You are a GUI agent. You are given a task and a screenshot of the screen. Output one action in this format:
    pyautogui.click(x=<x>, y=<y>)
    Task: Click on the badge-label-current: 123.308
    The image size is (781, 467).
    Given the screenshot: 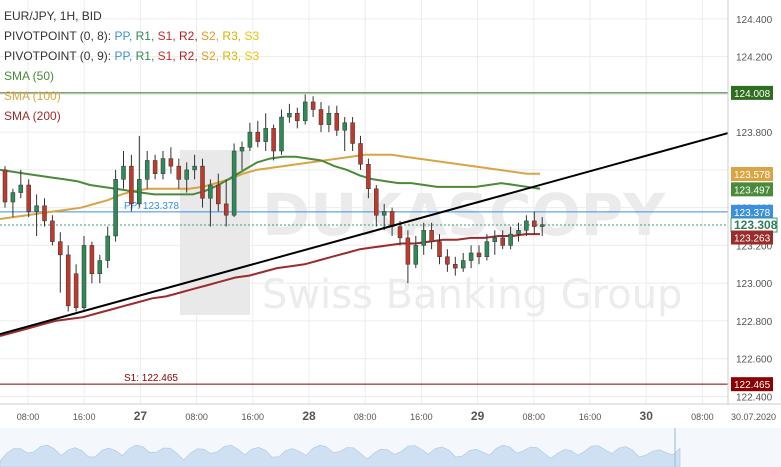 What is the action you would take?
    pyautogui.click(x=756, y=225)
    